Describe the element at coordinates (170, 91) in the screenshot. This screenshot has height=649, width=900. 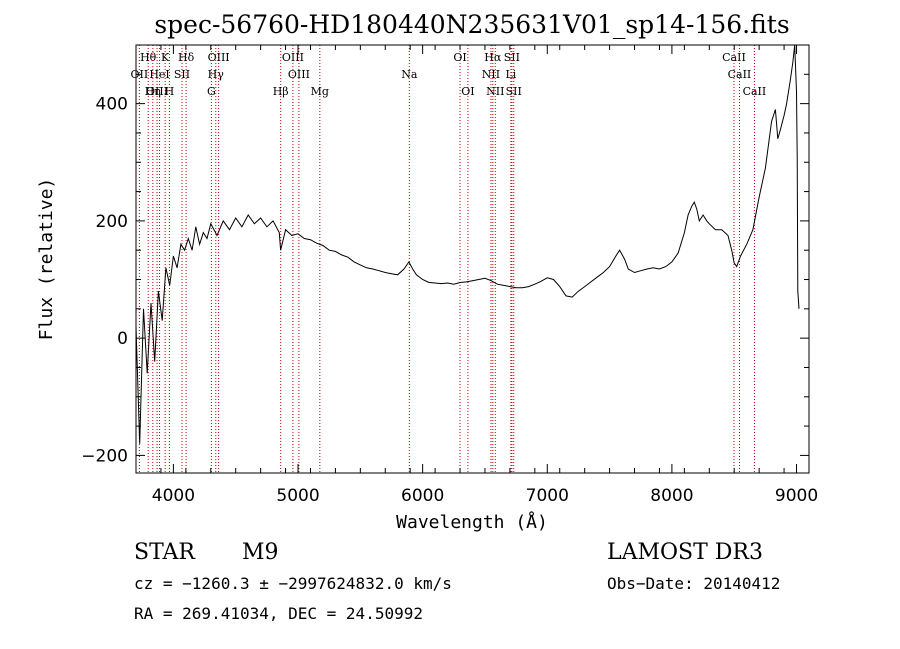
I see `line-marker-label: H` at that location.